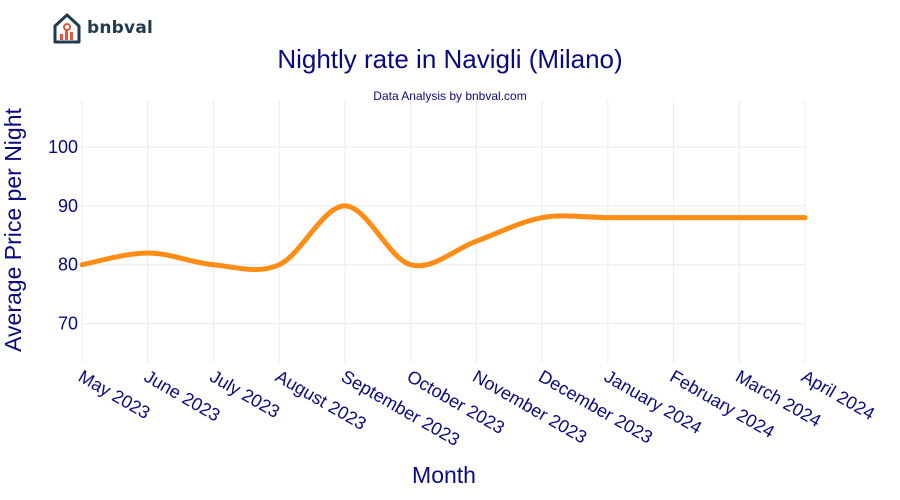  Describe the element at coordinates (13, 230) in the screenshot. I see `y-axis-title: Average Price per Night` at that location.